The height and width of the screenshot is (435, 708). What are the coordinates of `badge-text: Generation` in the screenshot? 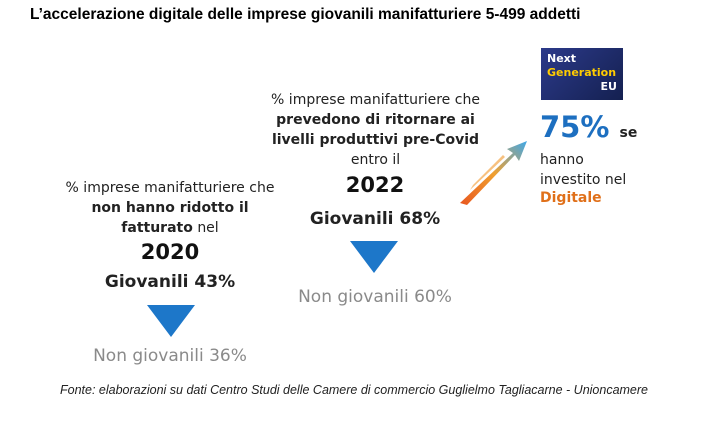 It's located at (582, 72).